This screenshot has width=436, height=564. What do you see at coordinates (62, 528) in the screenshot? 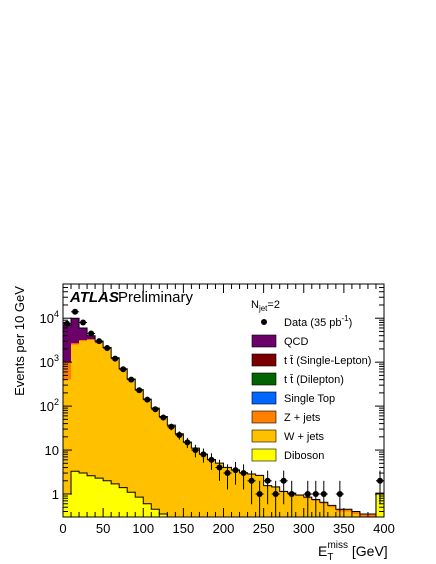
I see `x-tick-label: 0` at bounding box center [62, 528].